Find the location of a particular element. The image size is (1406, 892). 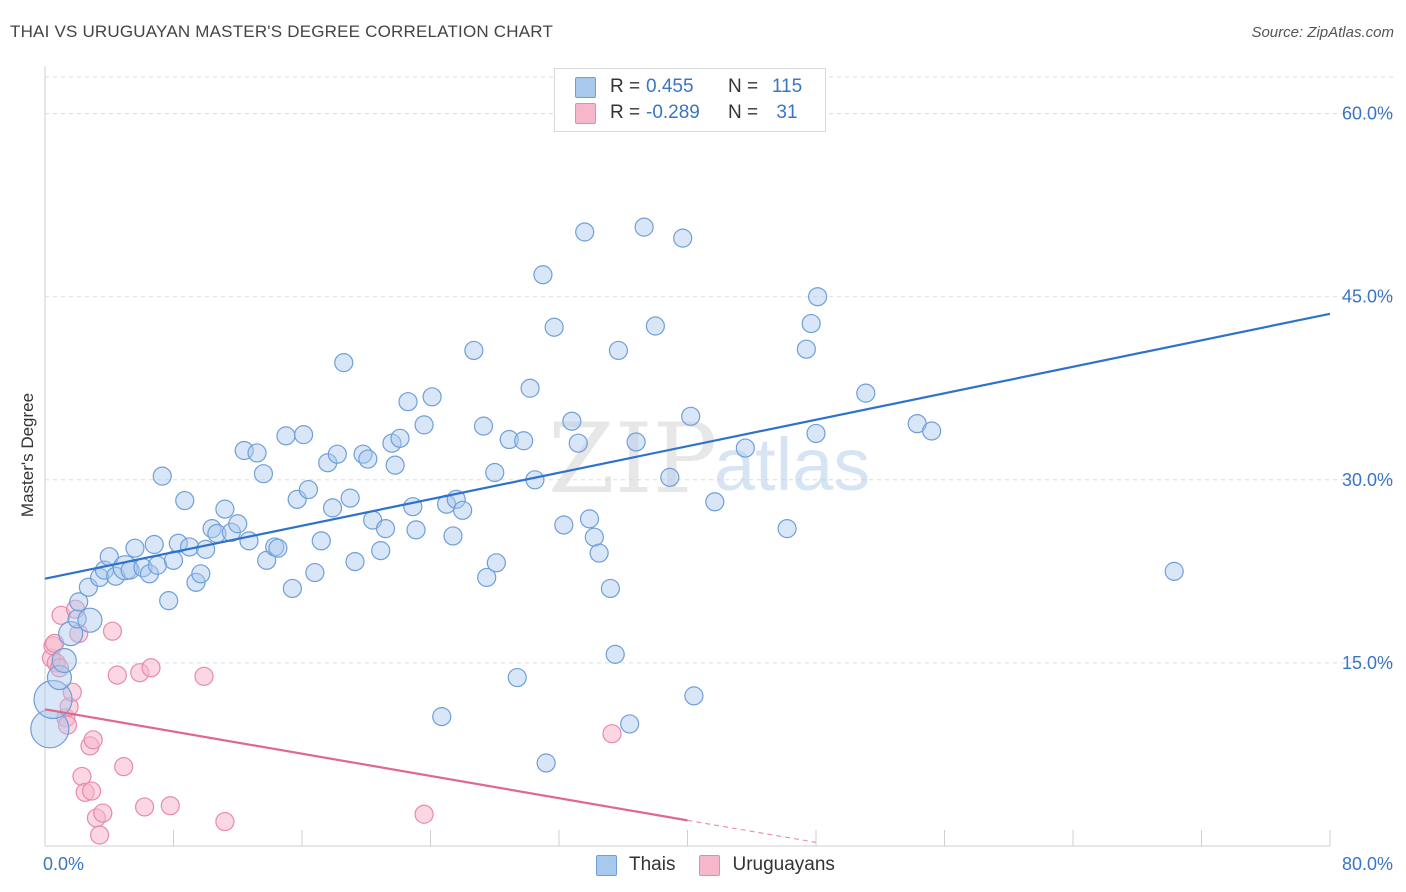

series-legend: Thais Uruguayans is located at coordinates (727, 865).